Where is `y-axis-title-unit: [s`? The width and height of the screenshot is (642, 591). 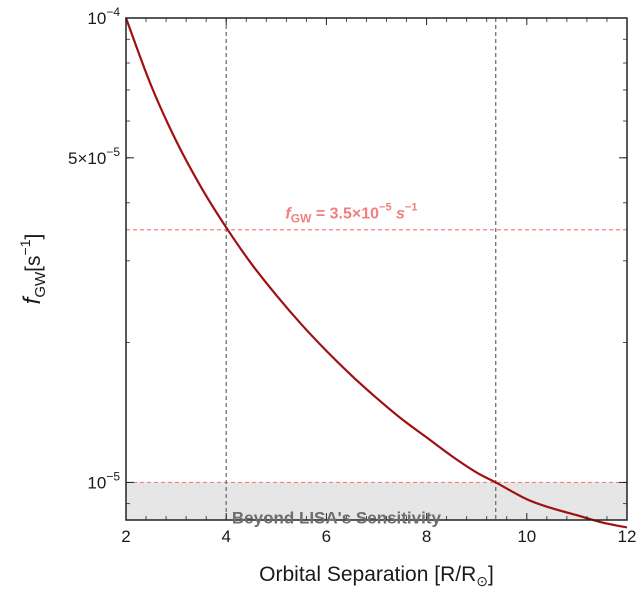 y-axis-title-unit: [s is located at coordinates (33, 263).